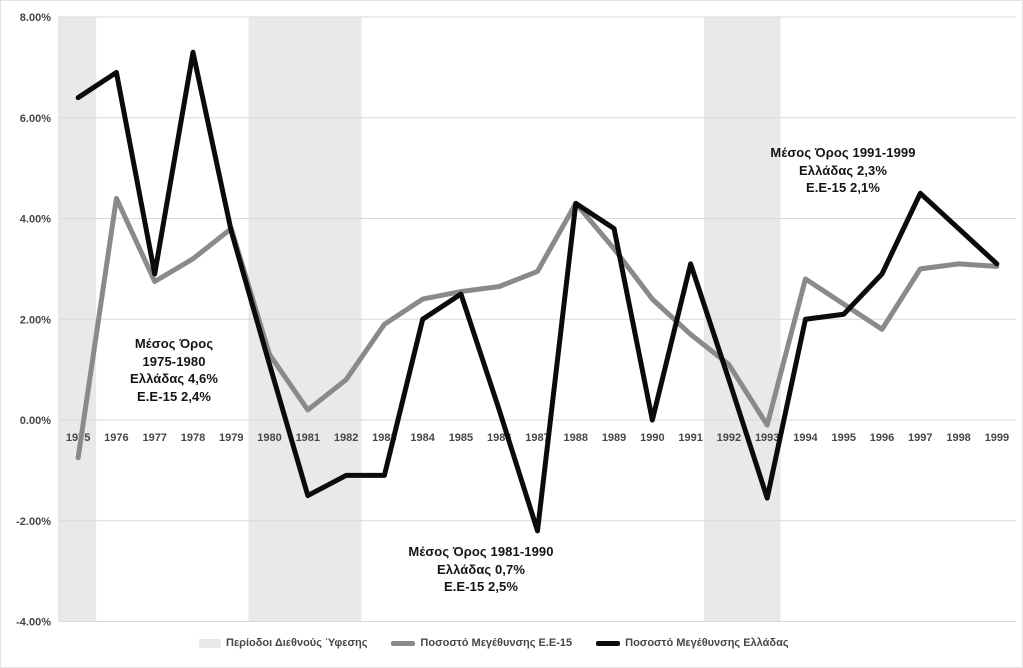  I want to click on legend-item-greece: Ποσοστό Μεγέθυνσης Ελλάδας, so click(692, 643).